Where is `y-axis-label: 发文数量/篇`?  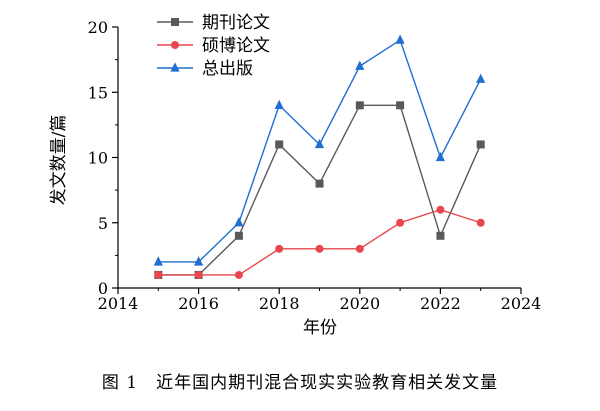 y-axis-label: 发文数量/篇 is located at coordinates (59, 160).